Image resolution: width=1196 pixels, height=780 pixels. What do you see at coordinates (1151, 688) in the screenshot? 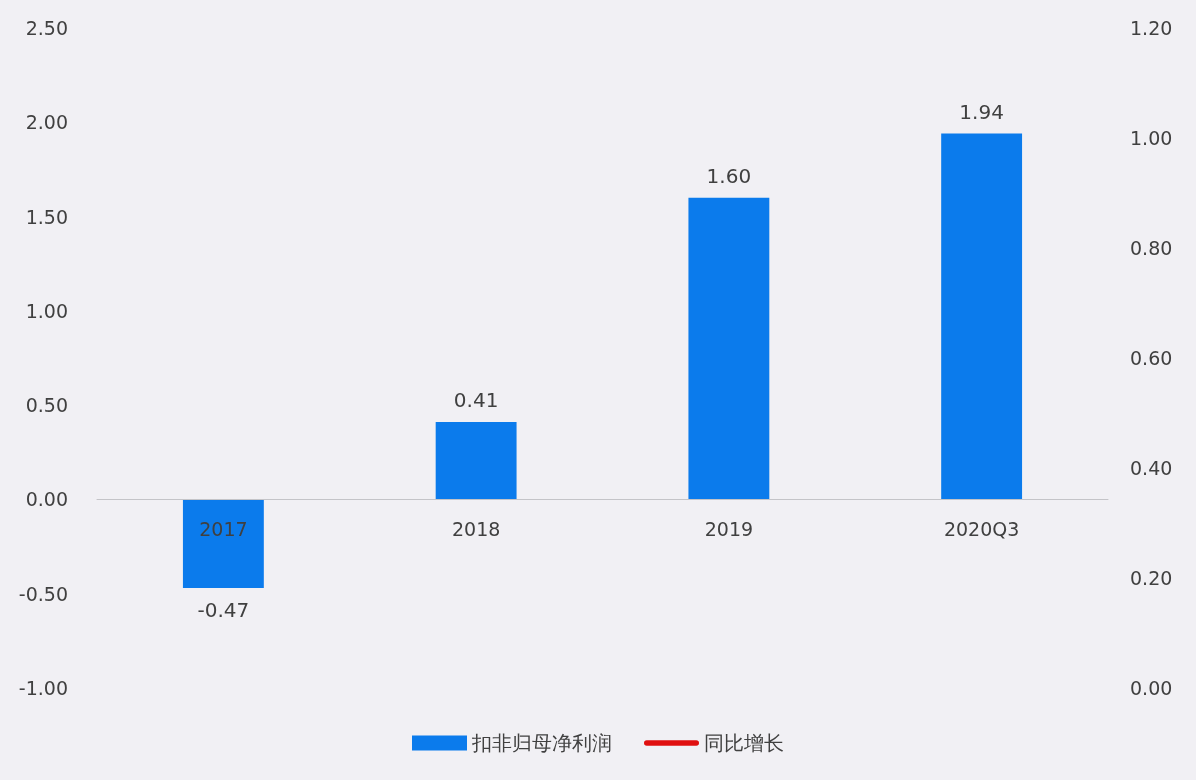
I see `y2-tick-label: 0.00` at bounding box center [1151, 688].